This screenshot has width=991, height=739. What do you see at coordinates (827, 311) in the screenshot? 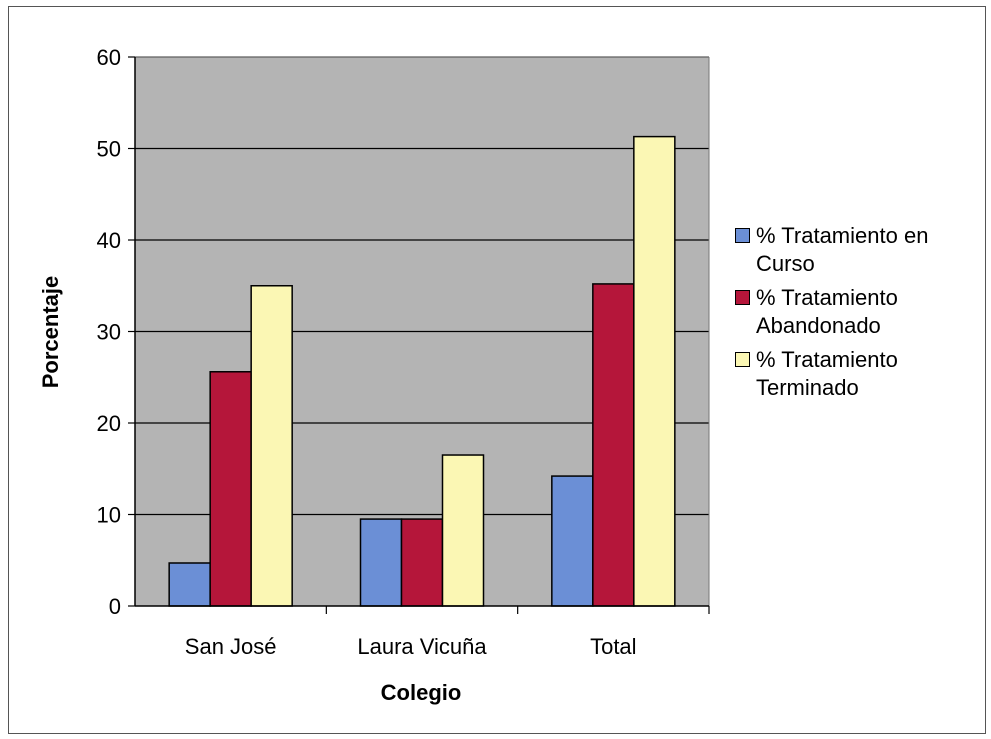
I see `legend-label: % Tratamiento Abandonado` at bounding box center [827, 311].